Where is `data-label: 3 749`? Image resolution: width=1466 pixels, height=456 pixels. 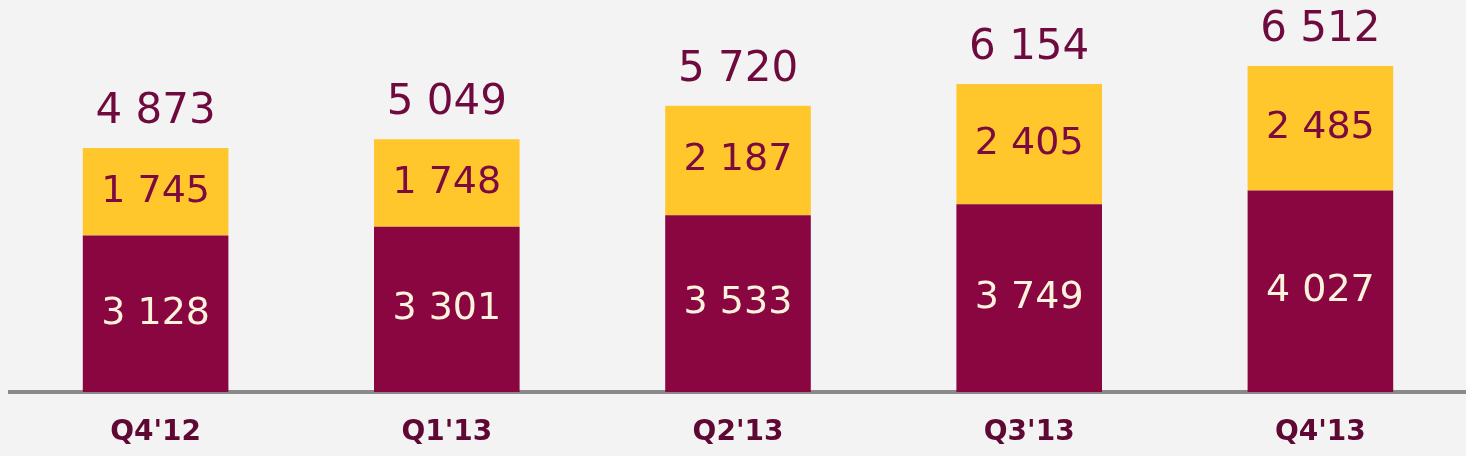
data-label: 3 749 is located at coordinates (1029, 295).